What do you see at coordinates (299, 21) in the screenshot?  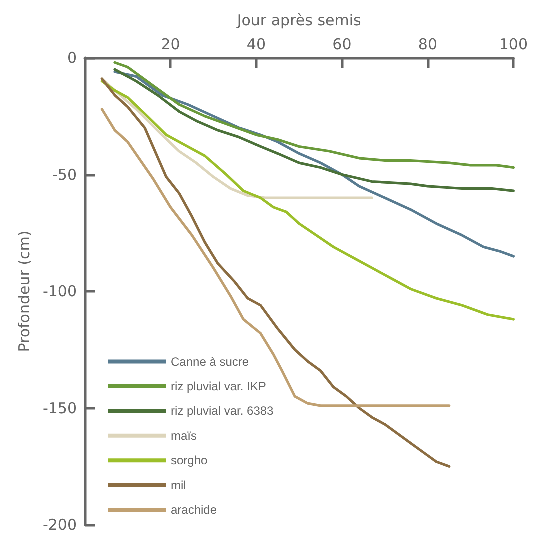 I see `x-axis-title: Jour après semis` at bounding box center [299, 21].